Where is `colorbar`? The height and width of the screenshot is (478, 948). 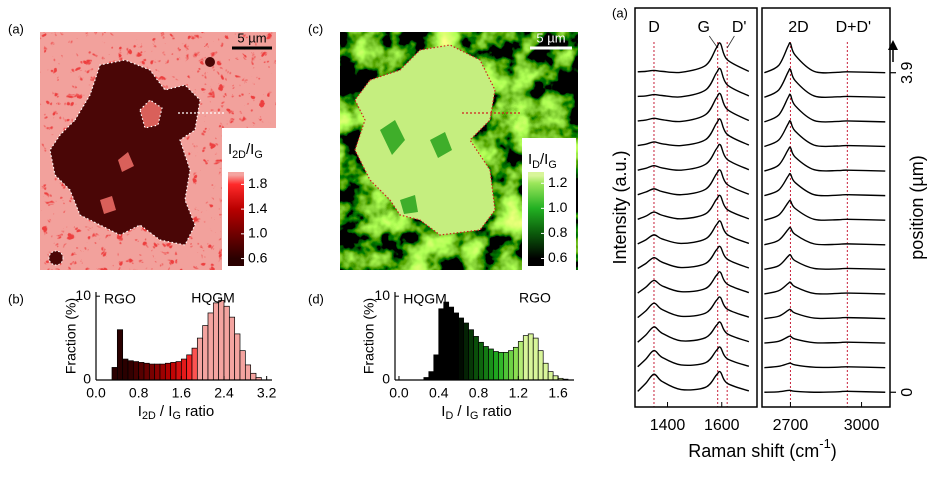 colorbar is located at coordinates (236, 219).